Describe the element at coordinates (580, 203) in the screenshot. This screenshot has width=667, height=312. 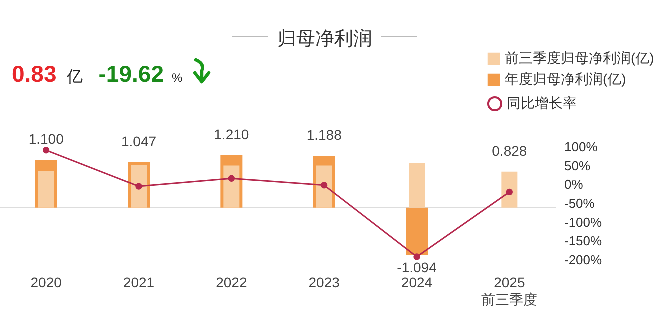
I see `y2-tick-label: -50%` at that location.